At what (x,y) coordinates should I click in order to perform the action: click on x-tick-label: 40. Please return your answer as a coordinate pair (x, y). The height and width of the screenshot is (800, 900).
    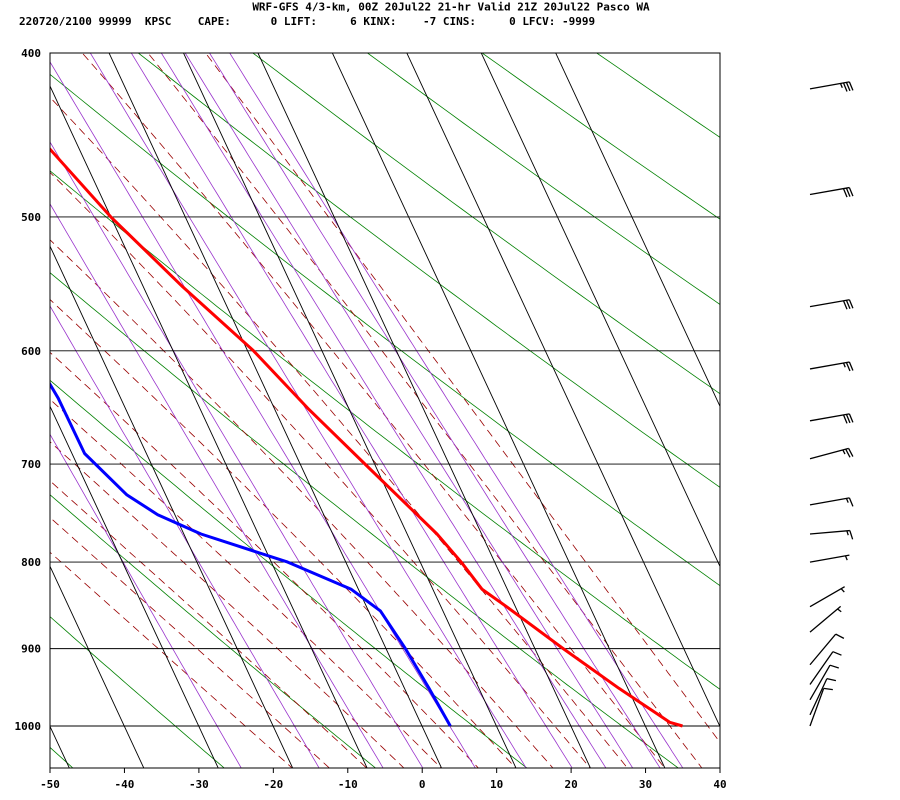
    Looking at the image, I should click on (719, 784).